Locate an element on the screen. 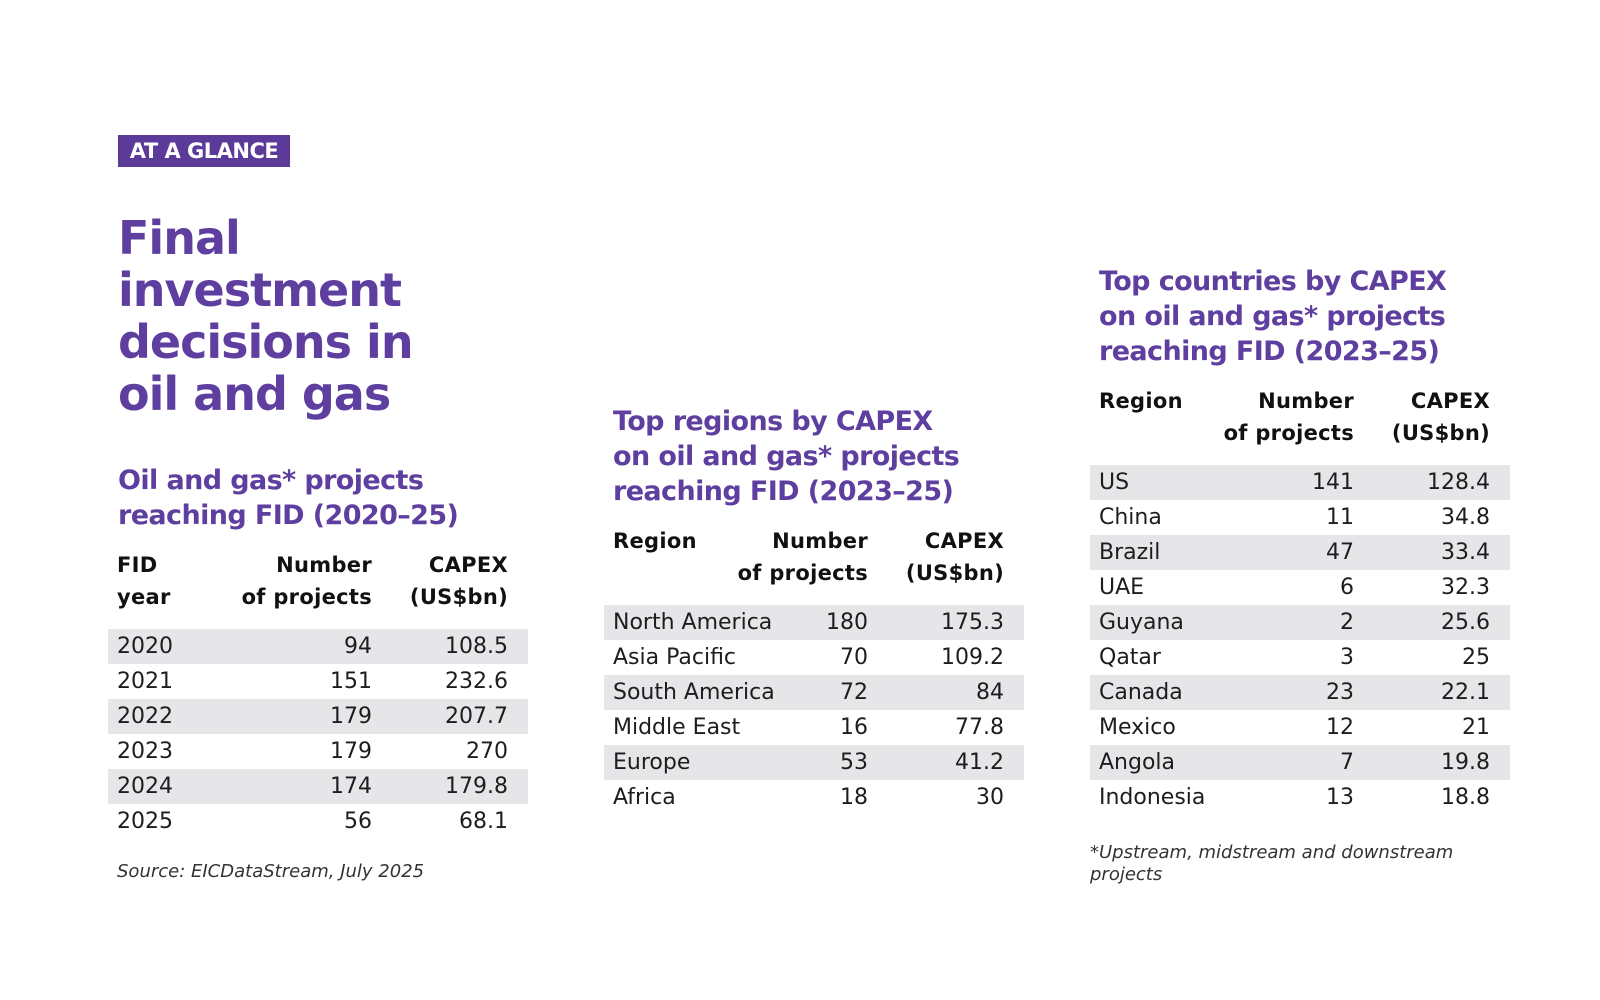  row-capex: 84 is located at coordinates (990, 692).